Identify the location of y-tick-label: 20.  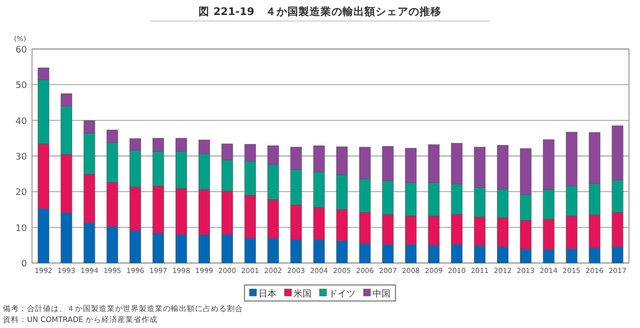
(22, 193).